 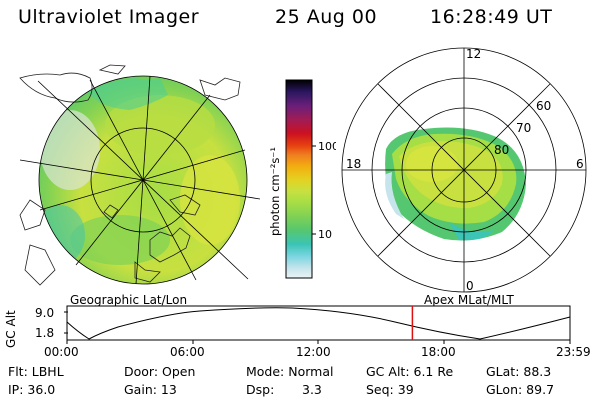 I want to click on instrument-title: Ultraviolet Imager, so click(x=109, y=17).